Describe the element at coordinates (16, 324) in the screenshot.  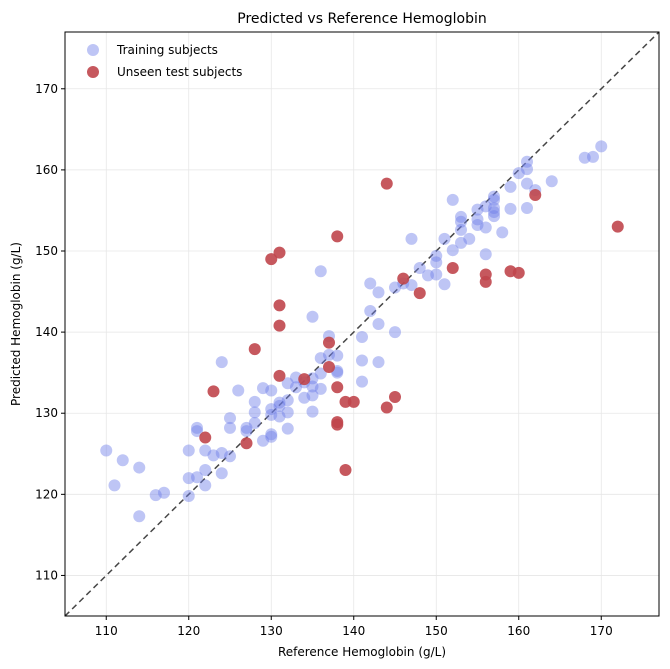
I see `y-axis-label: Predicted Hemoglobin (g/L)` at that location.